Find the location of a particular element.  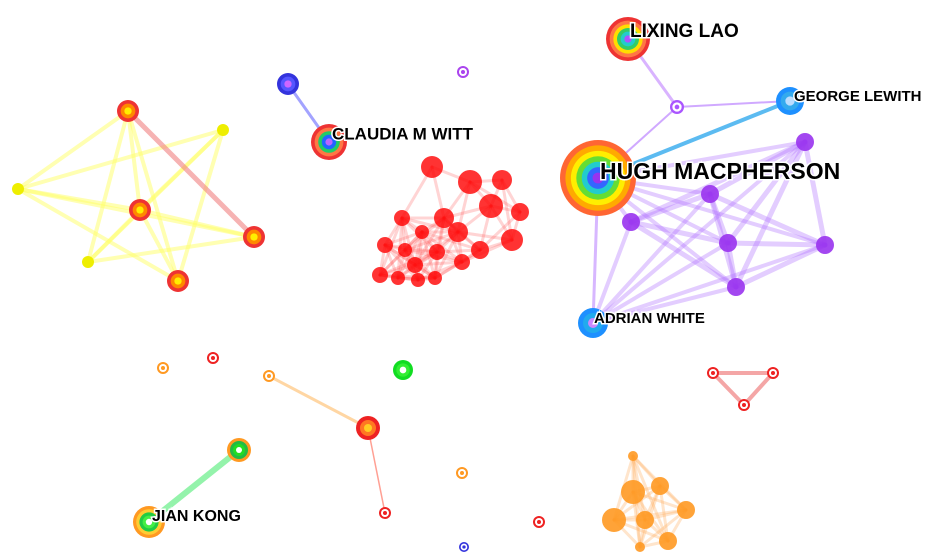

node-label: ADRIAN WHITE is located at coordinates (649, 318).